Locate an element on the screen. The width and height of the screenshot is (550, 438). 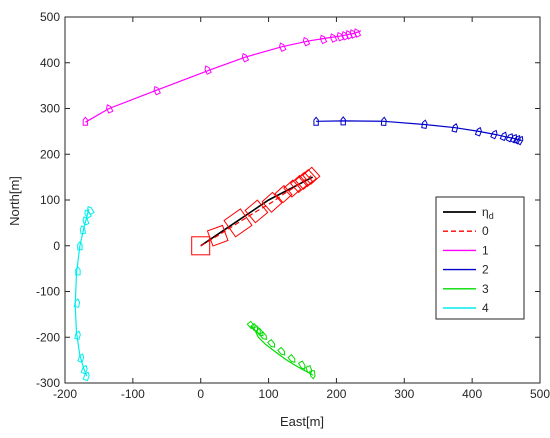
legend-label-2: 2 is located at coordinates (485, 270).